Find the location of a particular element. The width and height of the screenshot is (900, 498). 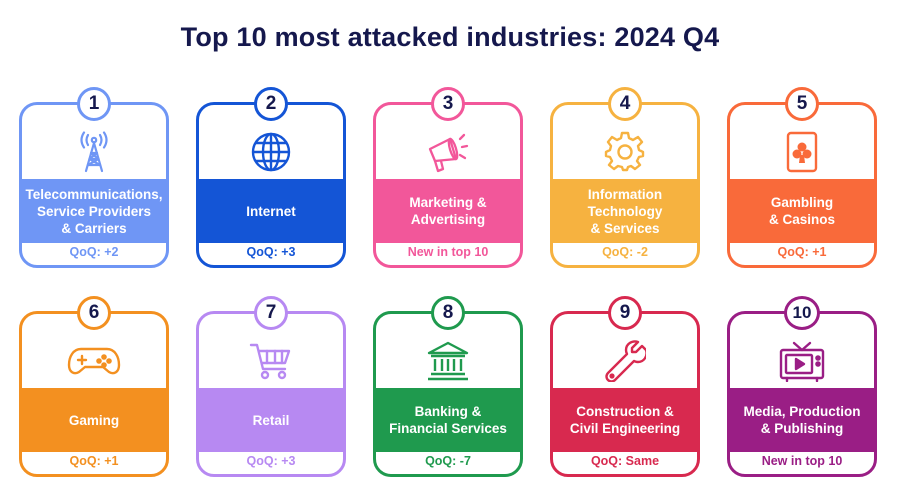

rank-badge: 2 is located at coordinates (271, 104).